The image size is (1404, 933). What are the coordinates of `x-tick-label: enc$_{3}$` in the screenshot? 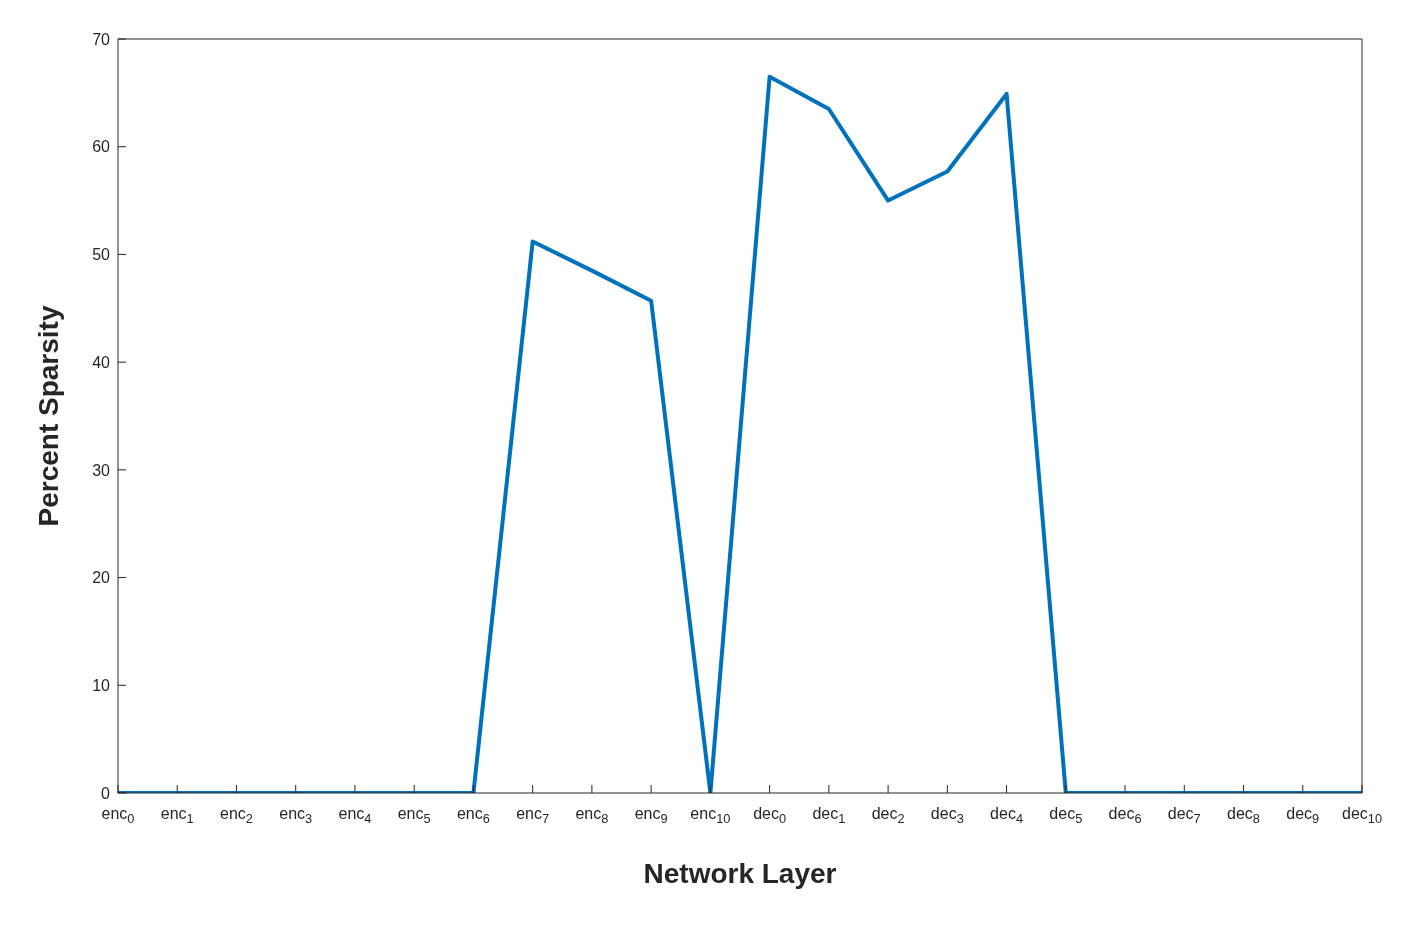 It's located at (296, 815).